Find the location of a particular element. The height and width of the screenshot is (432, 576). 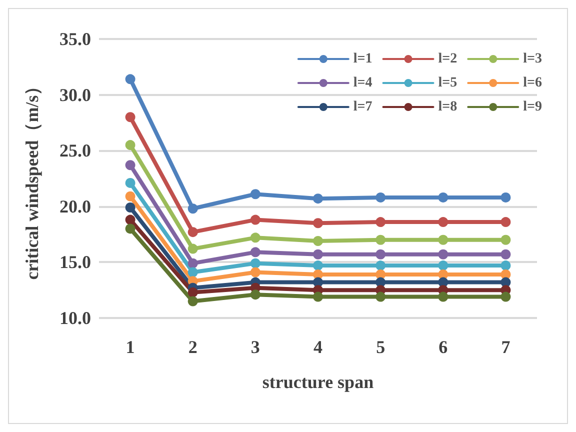

x-tick-label: 6 is located at coordinates (443, 347).